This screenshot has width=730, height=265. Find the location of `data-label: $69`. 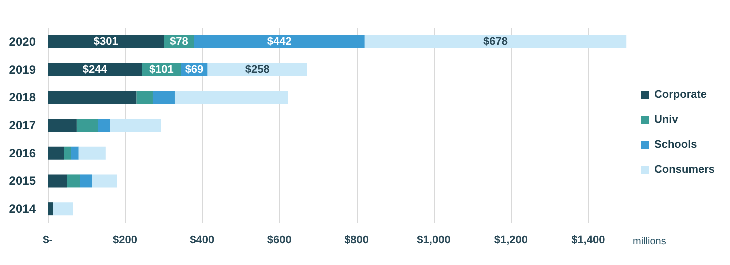

data-label: $69 is located at coordinates (194, 70).